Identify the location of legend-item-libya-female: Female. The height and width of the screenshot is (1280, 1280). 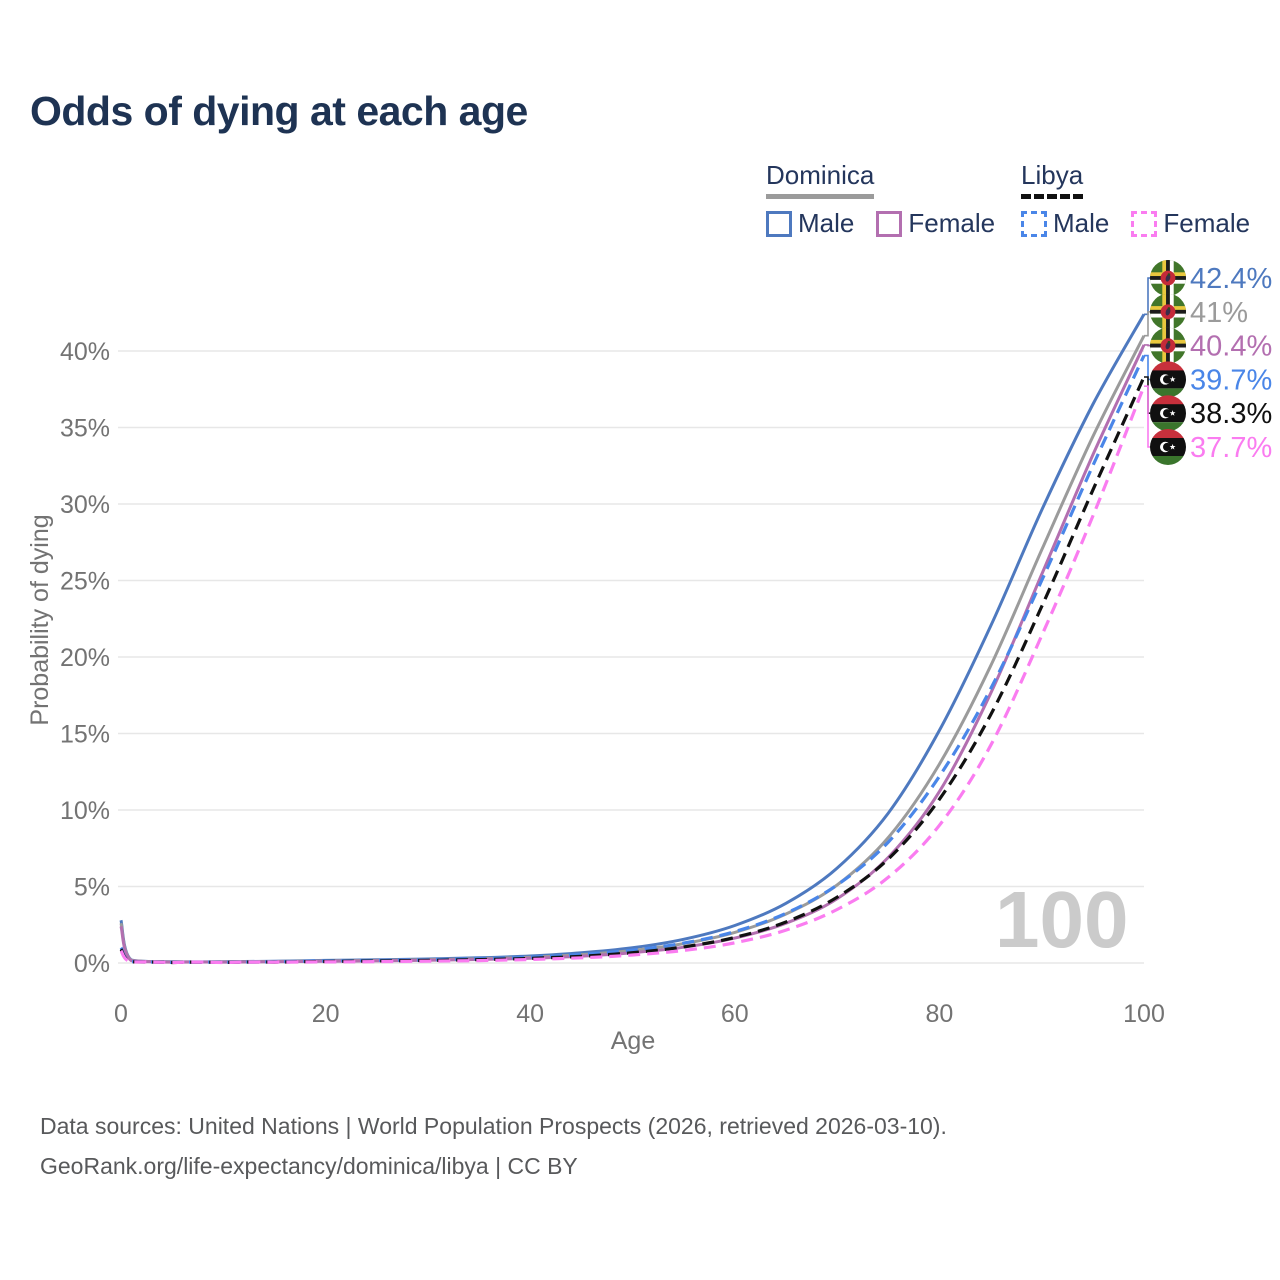
(1190, 223).